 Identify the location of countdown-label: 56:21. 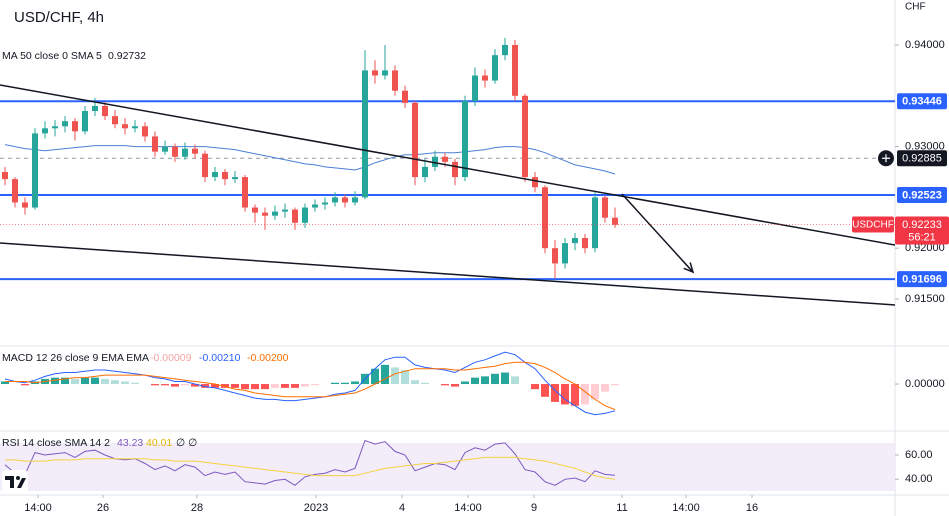
(922, 237).